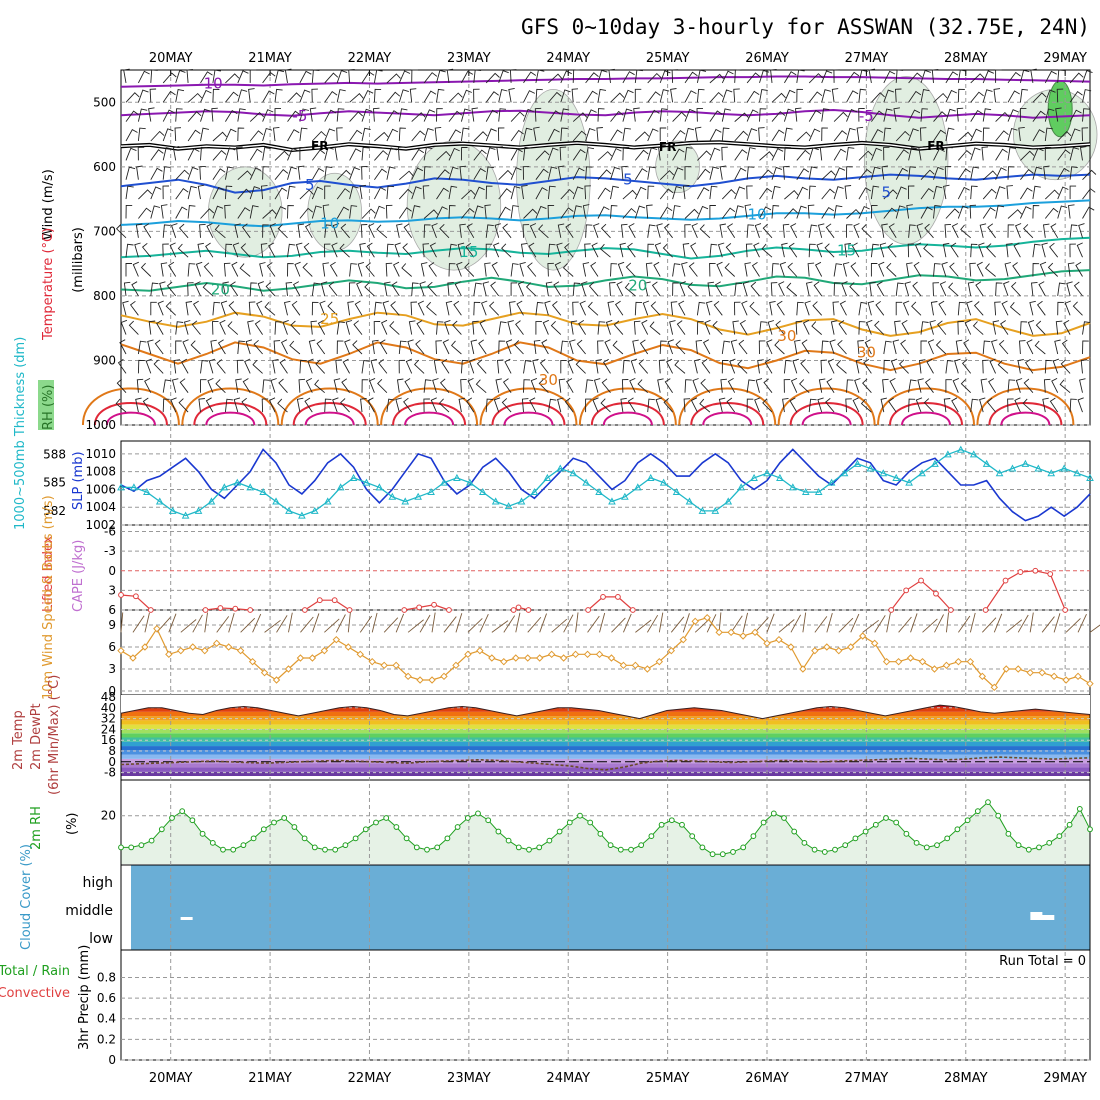 The image size is (1100, 1100). I want to click on run-total-label: Run Total = 0, so click(1042, 961).